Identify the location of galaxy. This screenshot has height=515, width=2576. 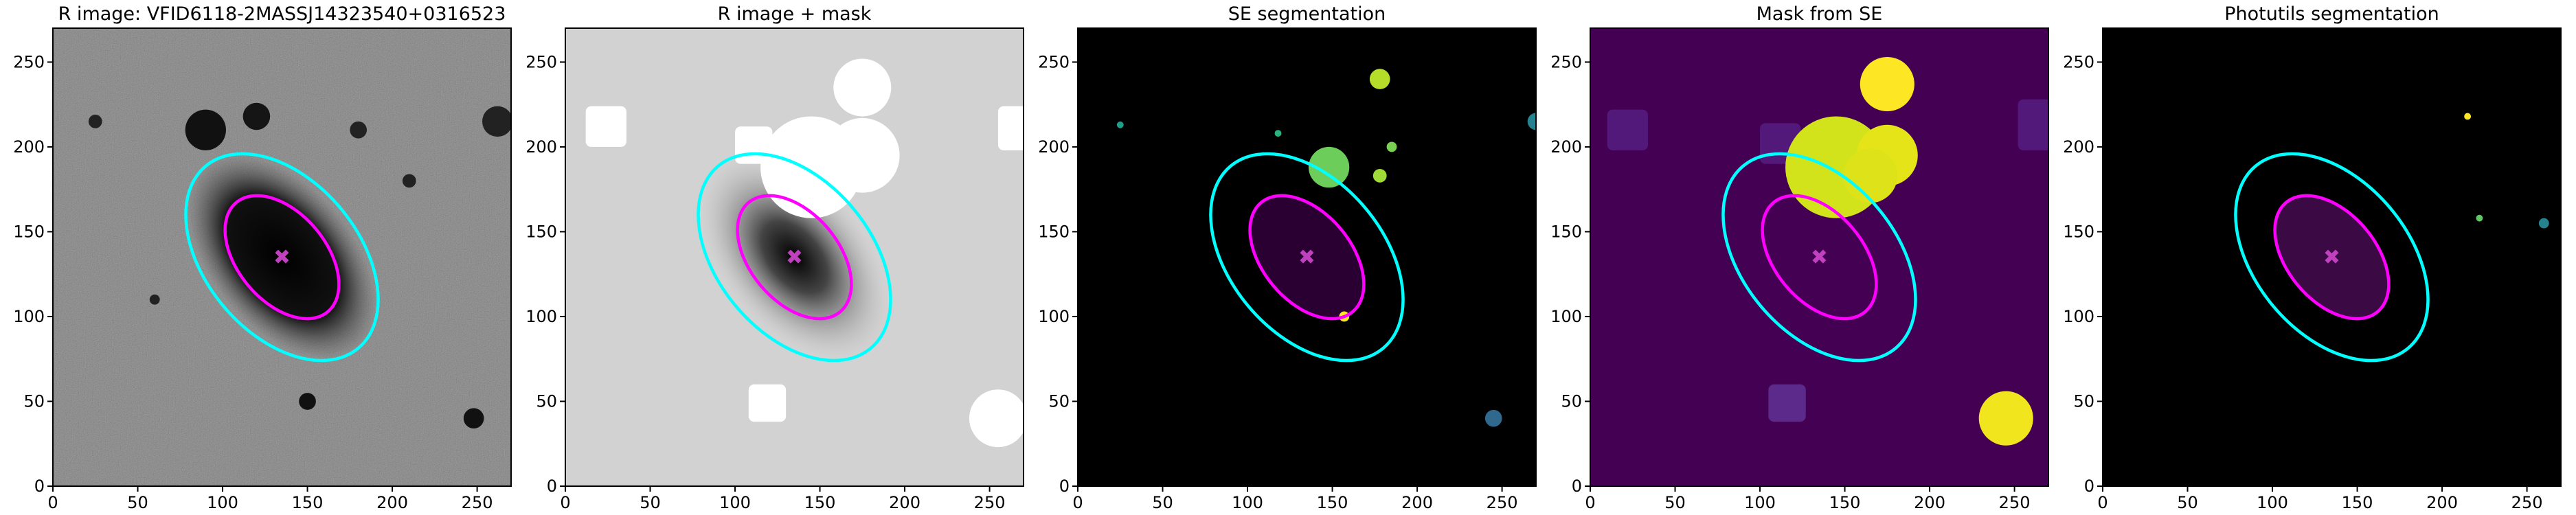
(282, 257).